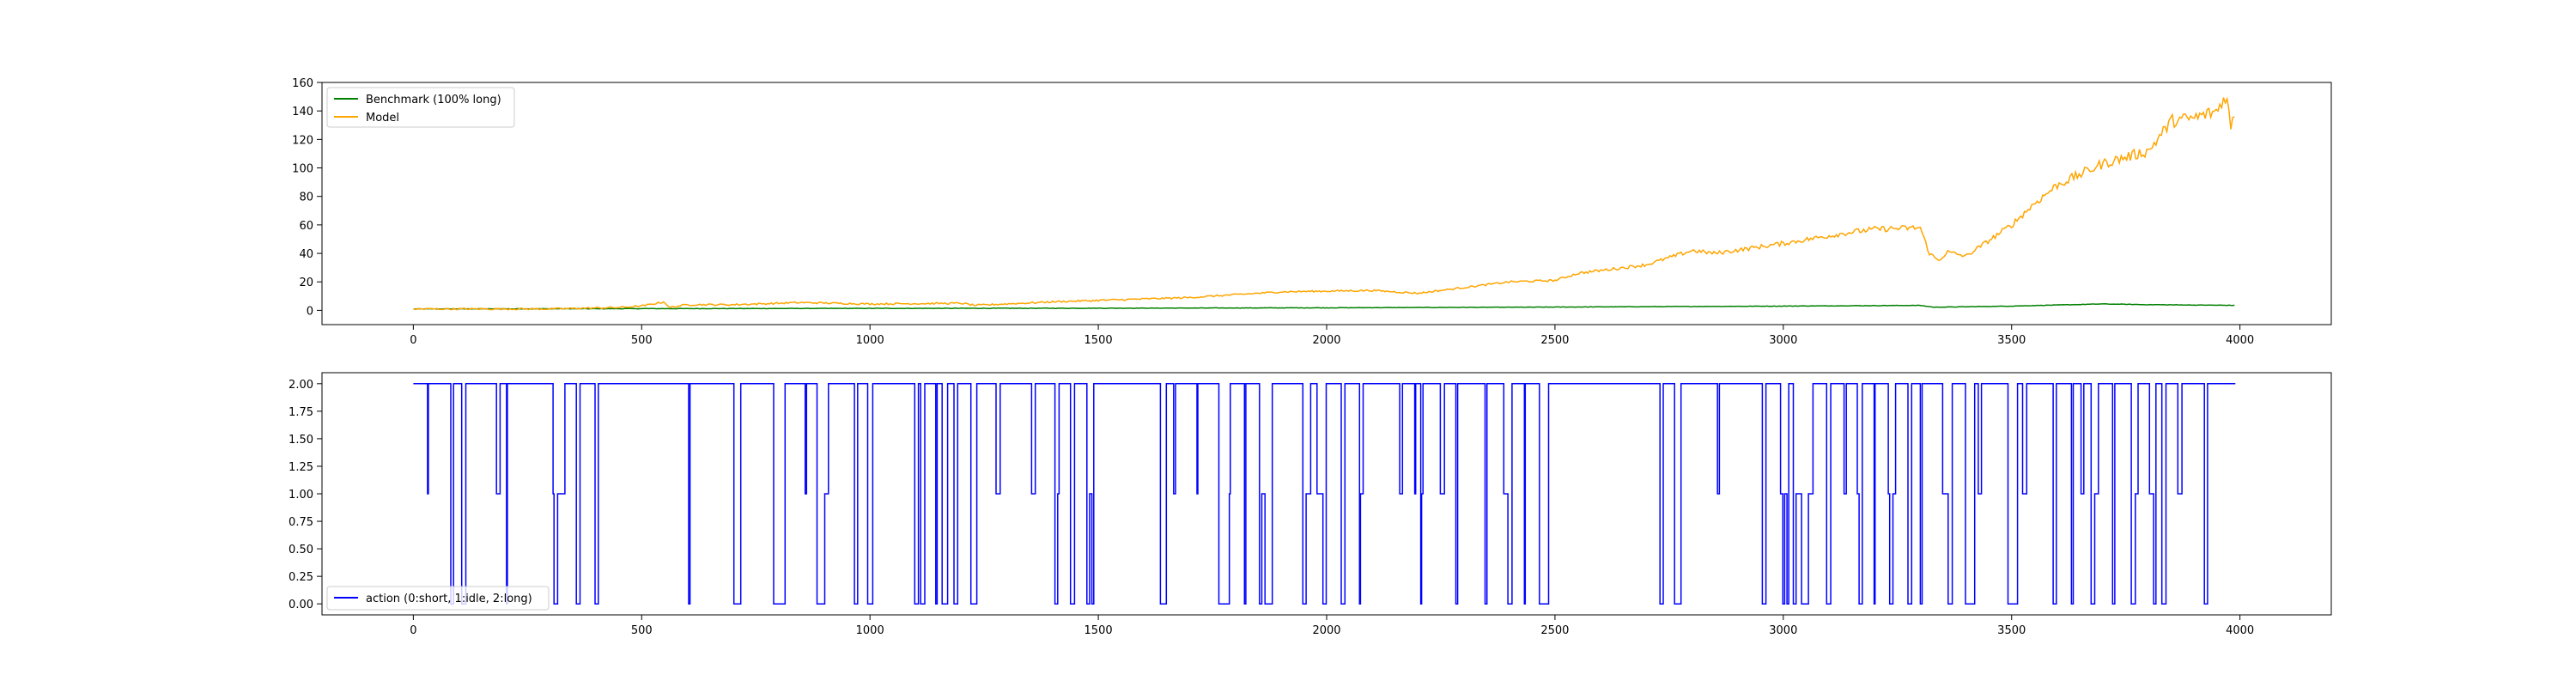 The height and width of the screenshot is (687, 2576). What do you see at coordinates (1098, 630) in the screenshot?
I see `action-xtick-label: 1500` at bounding box center [1098, 630].